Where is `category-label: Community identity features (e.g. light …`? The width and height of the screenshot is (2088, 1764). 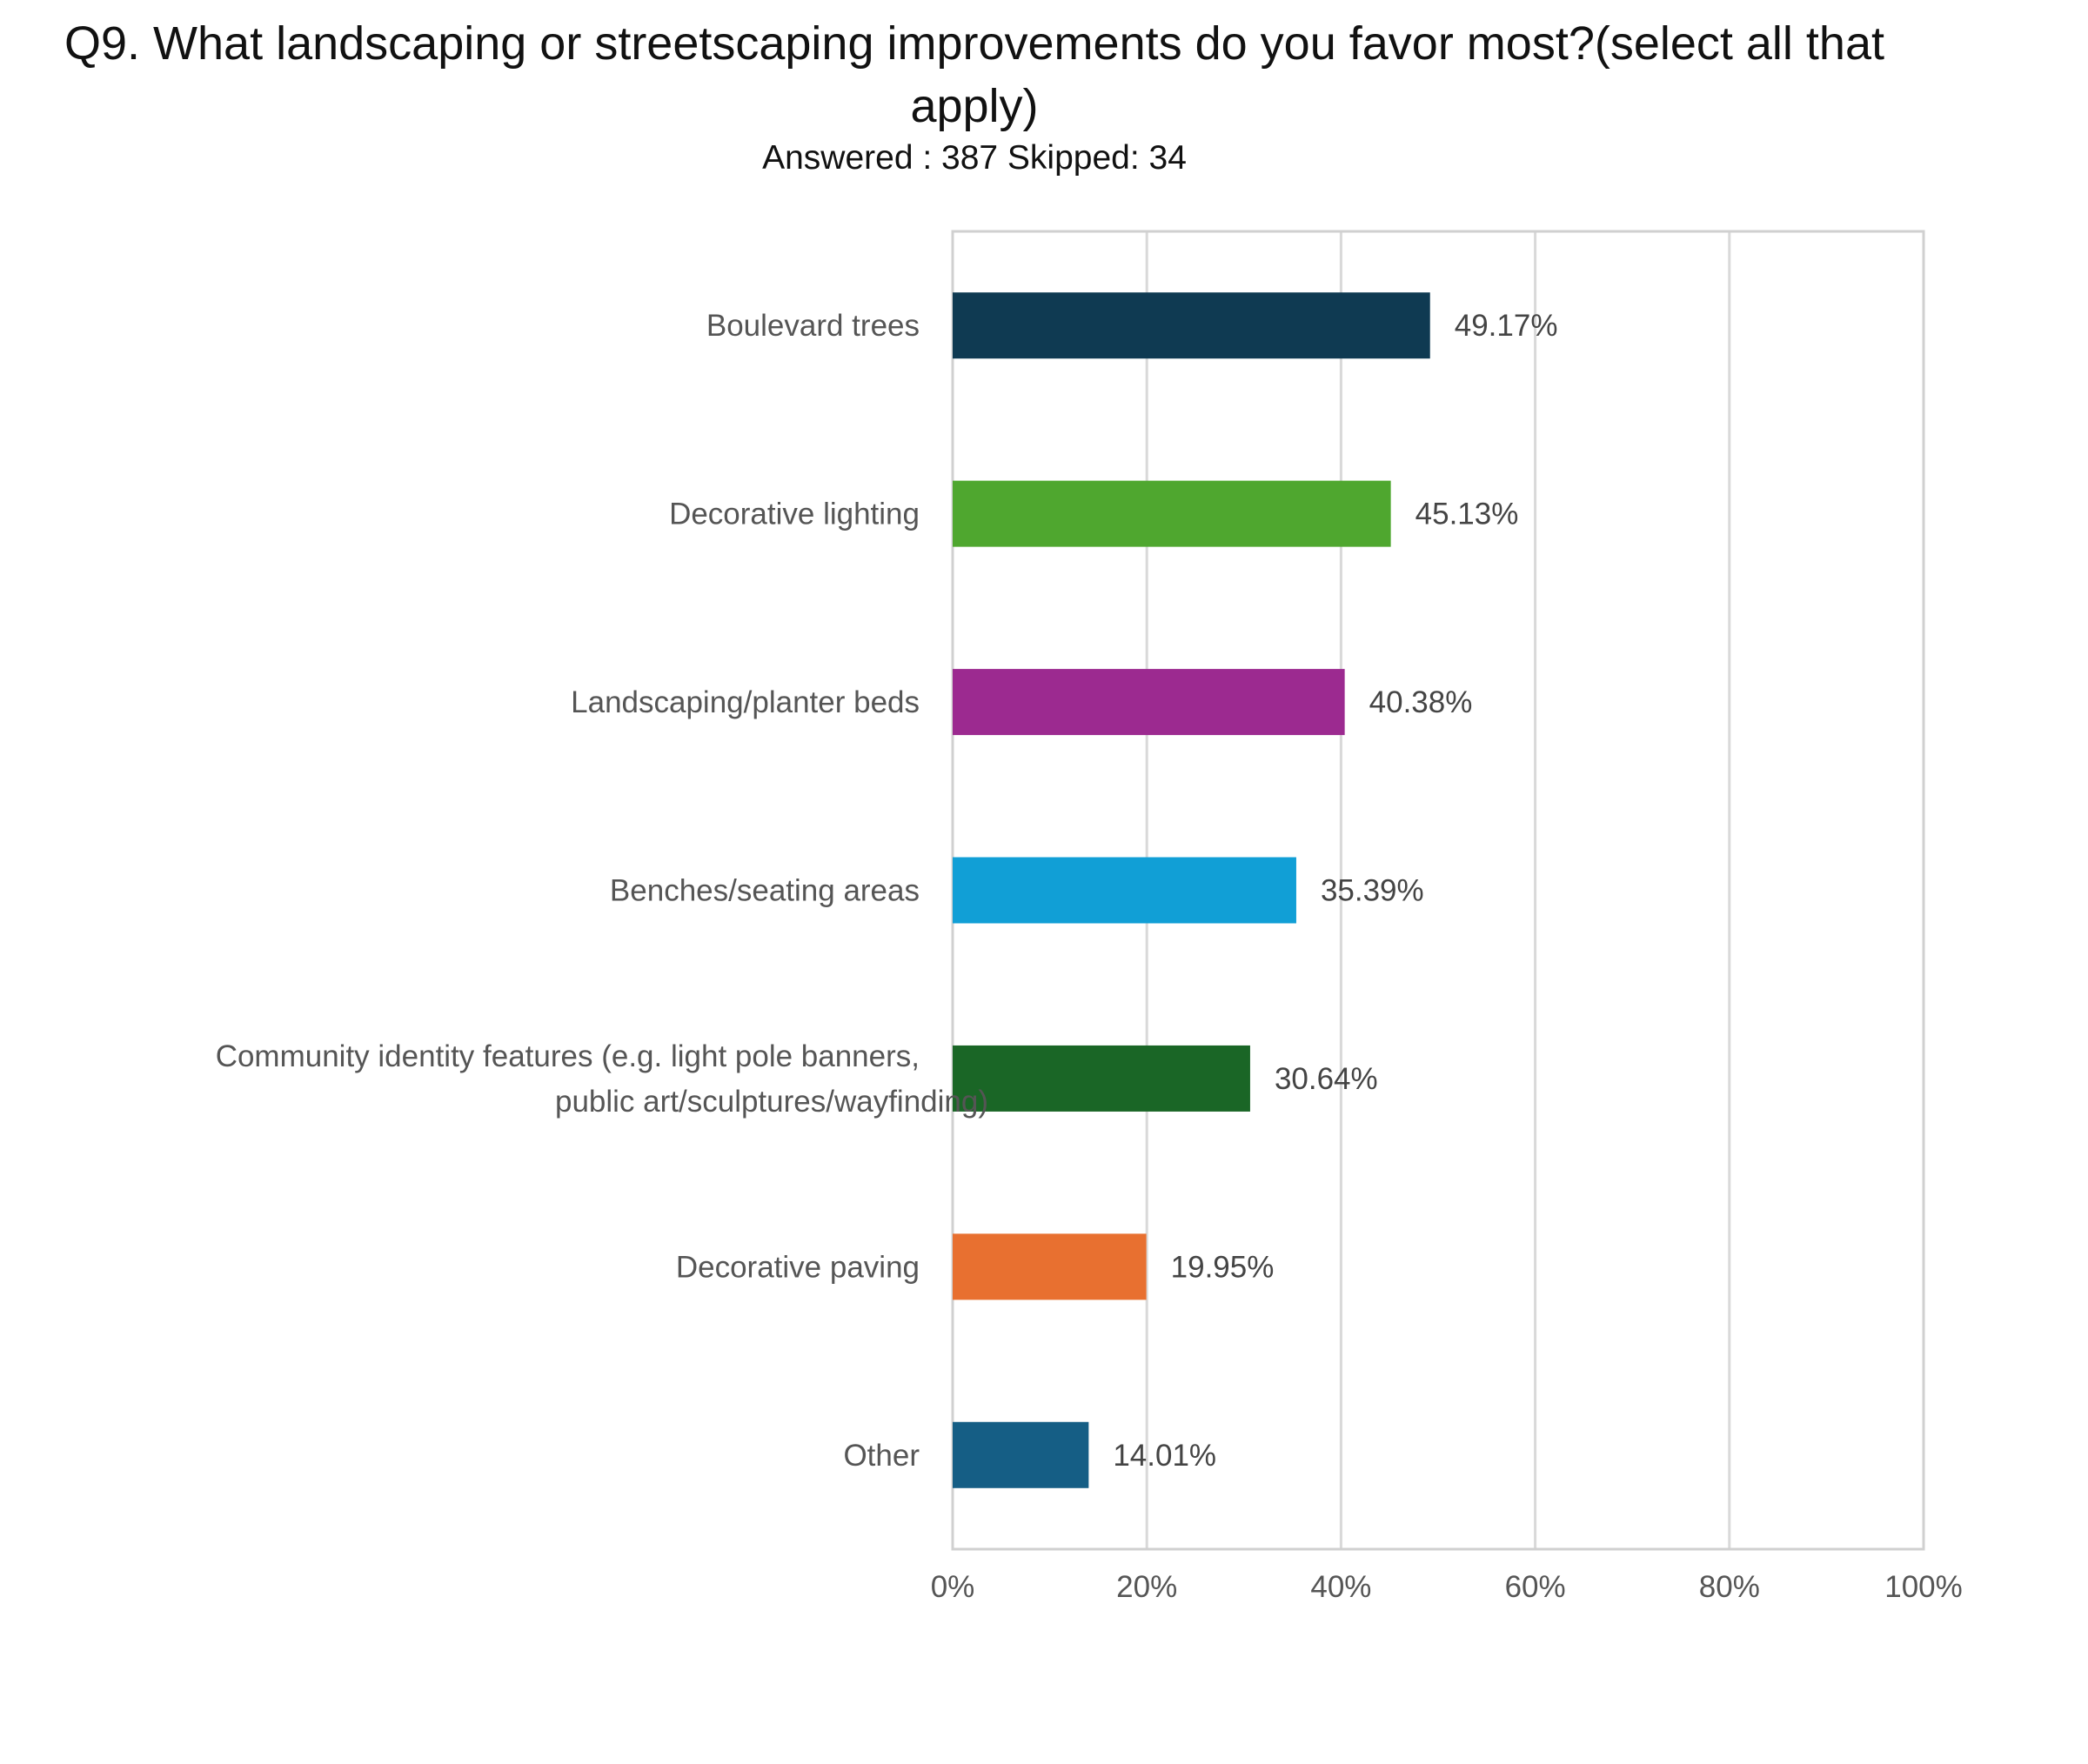 category-label: Community identity features (e.g. light … is located at coordinates (568, 1056).